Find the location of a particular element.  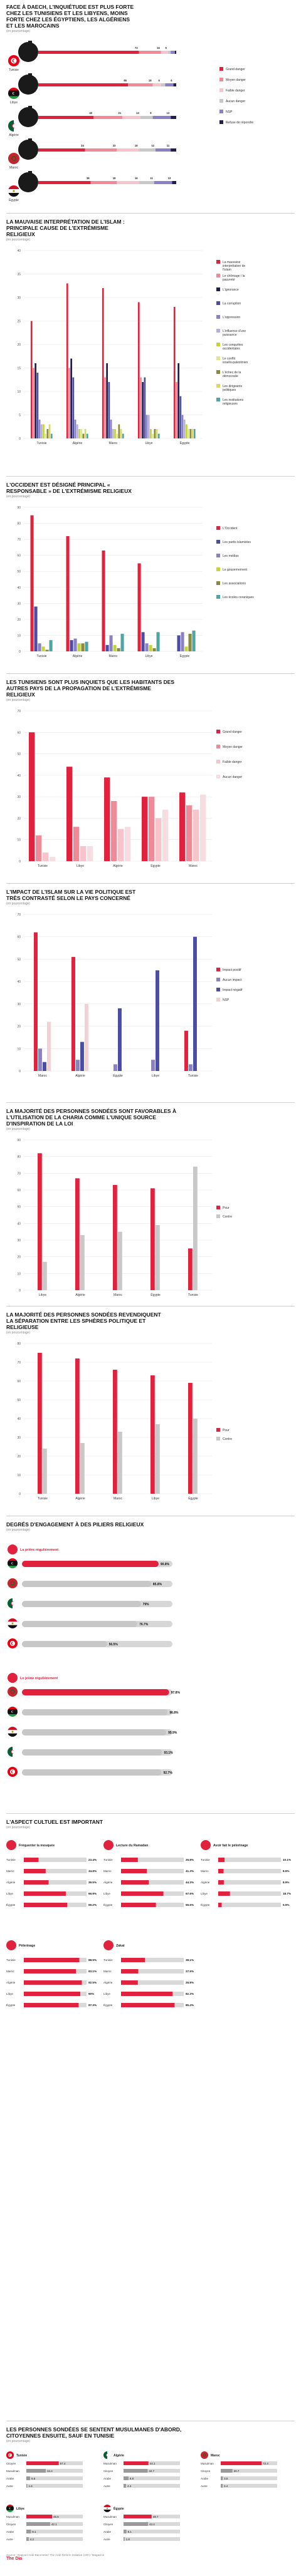

value-label: 8.9% is located at coordinates (286, 1882).